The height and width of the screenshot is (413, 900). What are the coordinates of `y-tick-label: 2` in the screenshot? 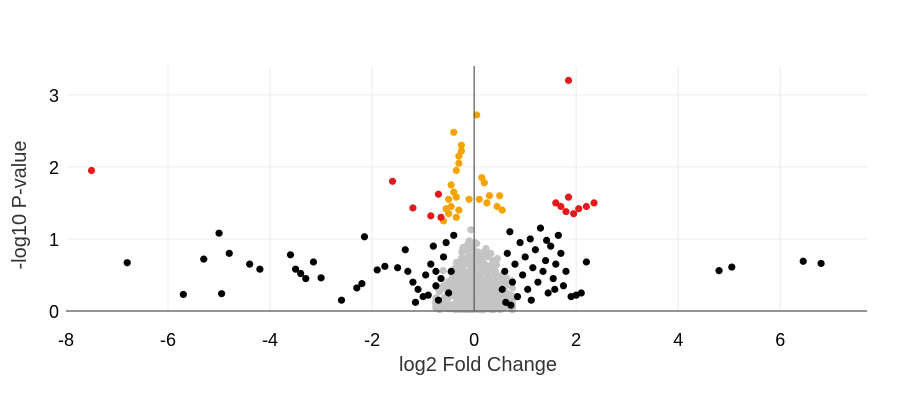 It's located at (54, 168).